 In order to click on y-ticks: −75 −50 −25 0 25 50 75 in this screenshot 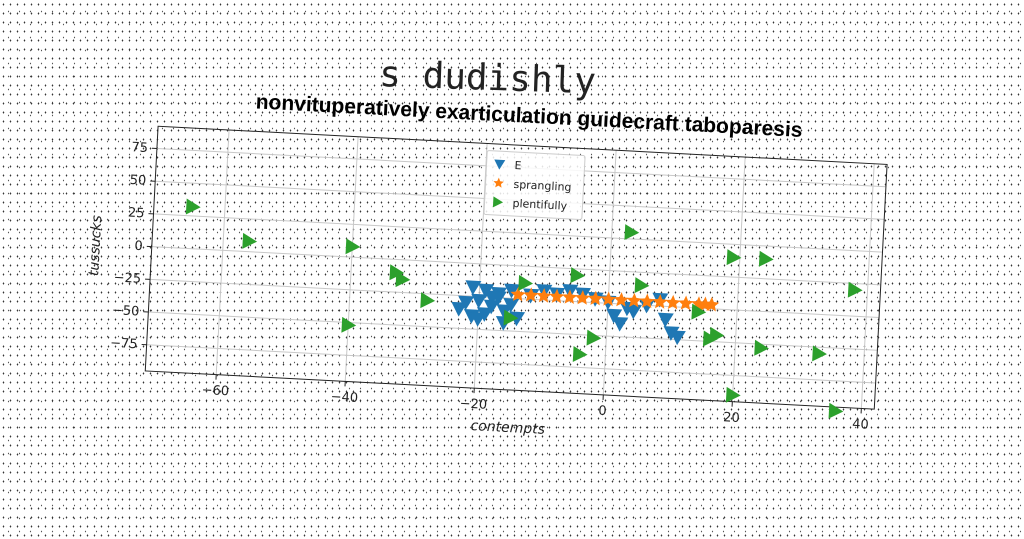, I will do `click(133, 246)`.